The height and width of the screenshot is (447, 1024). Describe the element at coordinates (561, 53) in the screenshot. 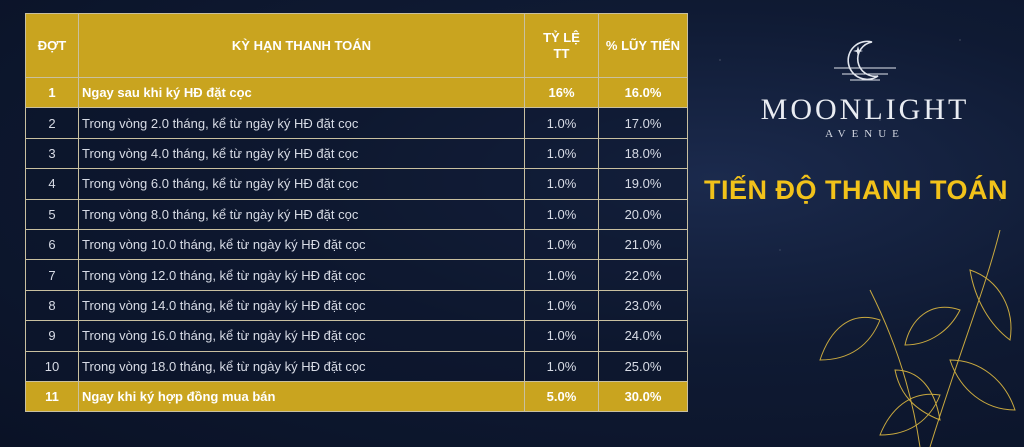

I see `header-rate-line2: TT` at that location.